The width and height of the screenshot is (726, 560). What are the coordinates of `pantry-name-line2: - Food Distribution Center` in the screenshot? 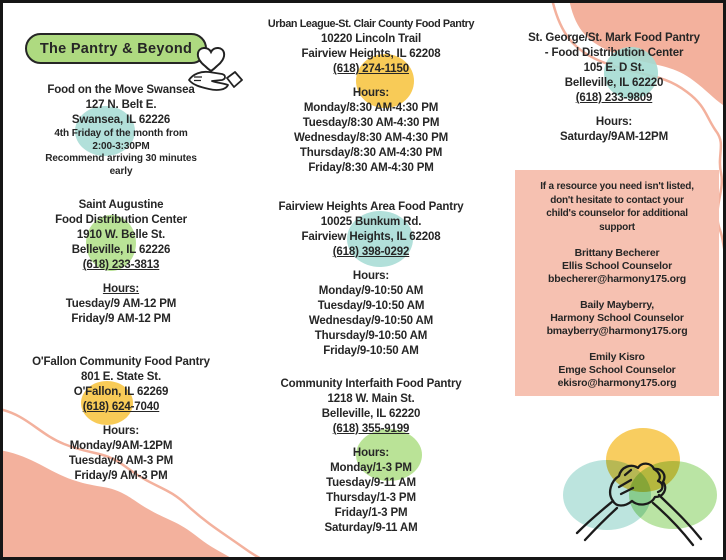 It's located at (614, 53).